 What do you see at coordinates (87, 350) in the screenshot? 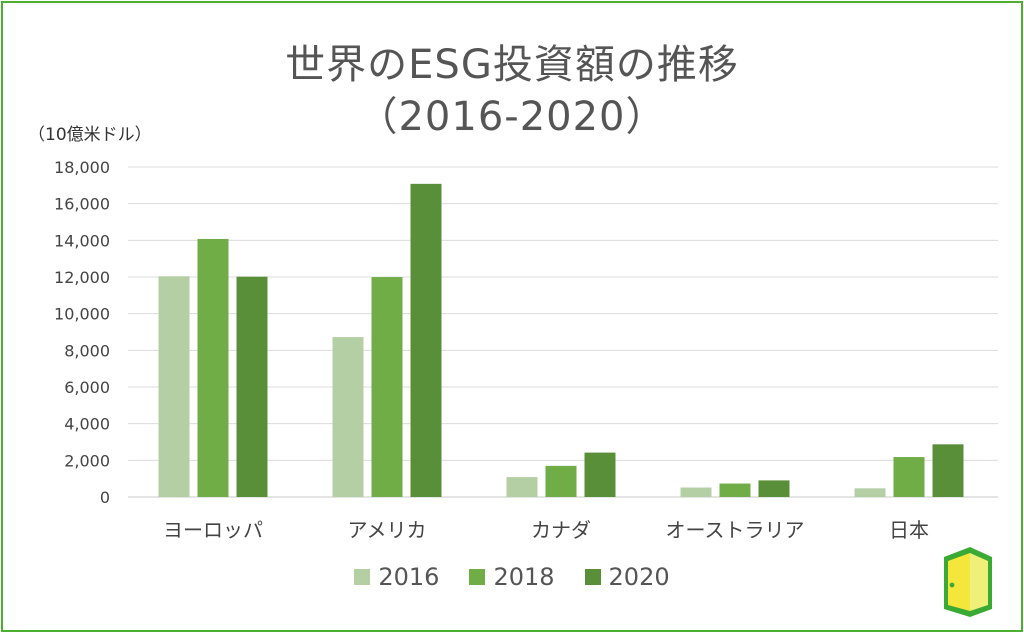
I see `y-tick-label: 8,000` at bounding box center [87, 350].